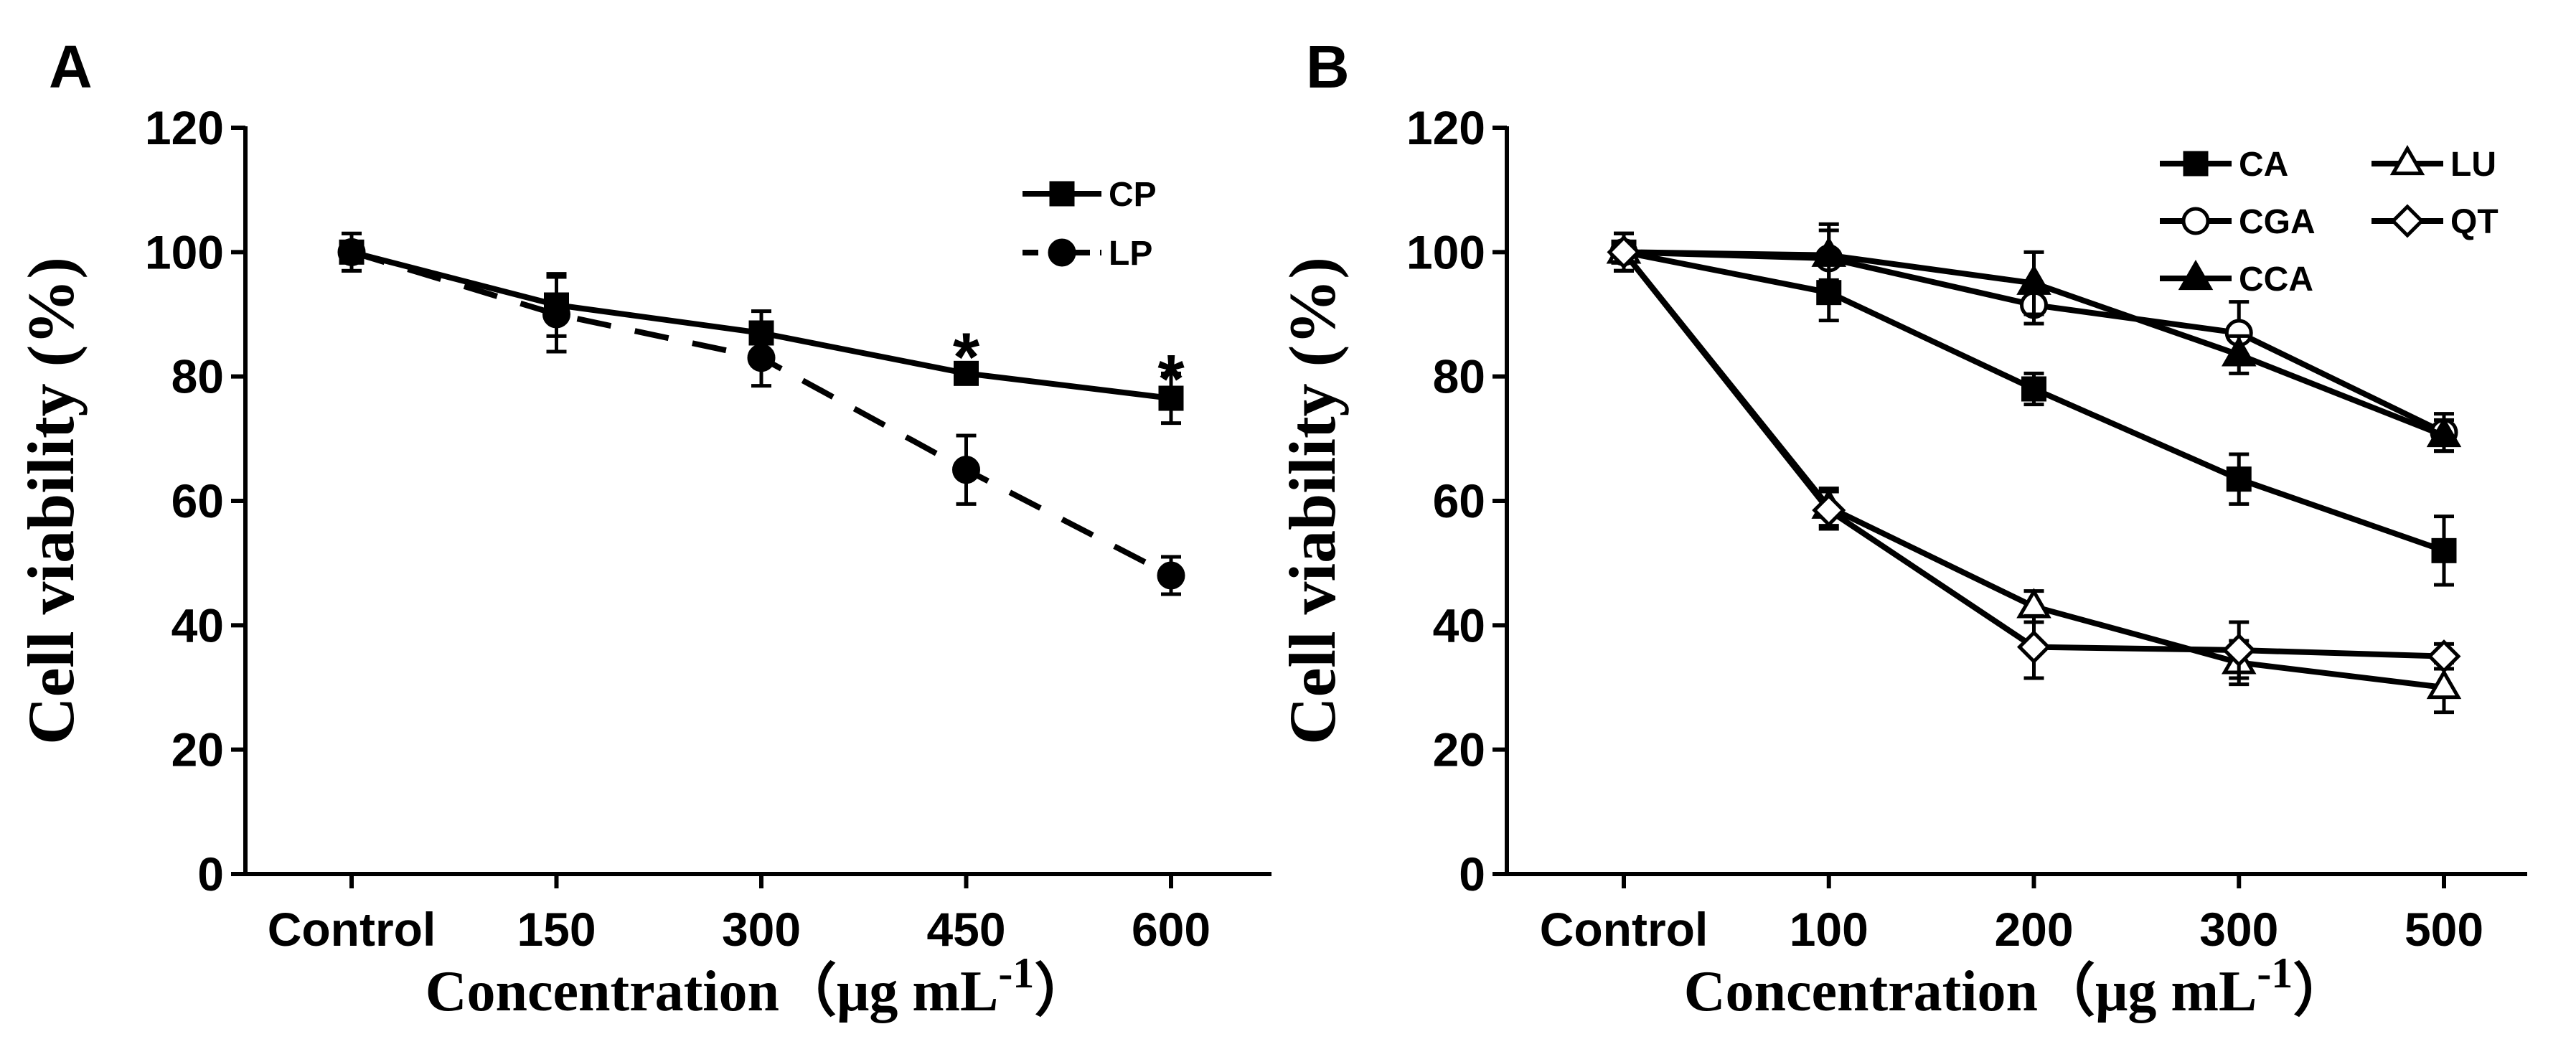 This screenshot has height=1057, width=2576. What do you see at coordinates (2034, 341) in the screenshot?
I see `series-cca` at bounding box center [2034, 341].